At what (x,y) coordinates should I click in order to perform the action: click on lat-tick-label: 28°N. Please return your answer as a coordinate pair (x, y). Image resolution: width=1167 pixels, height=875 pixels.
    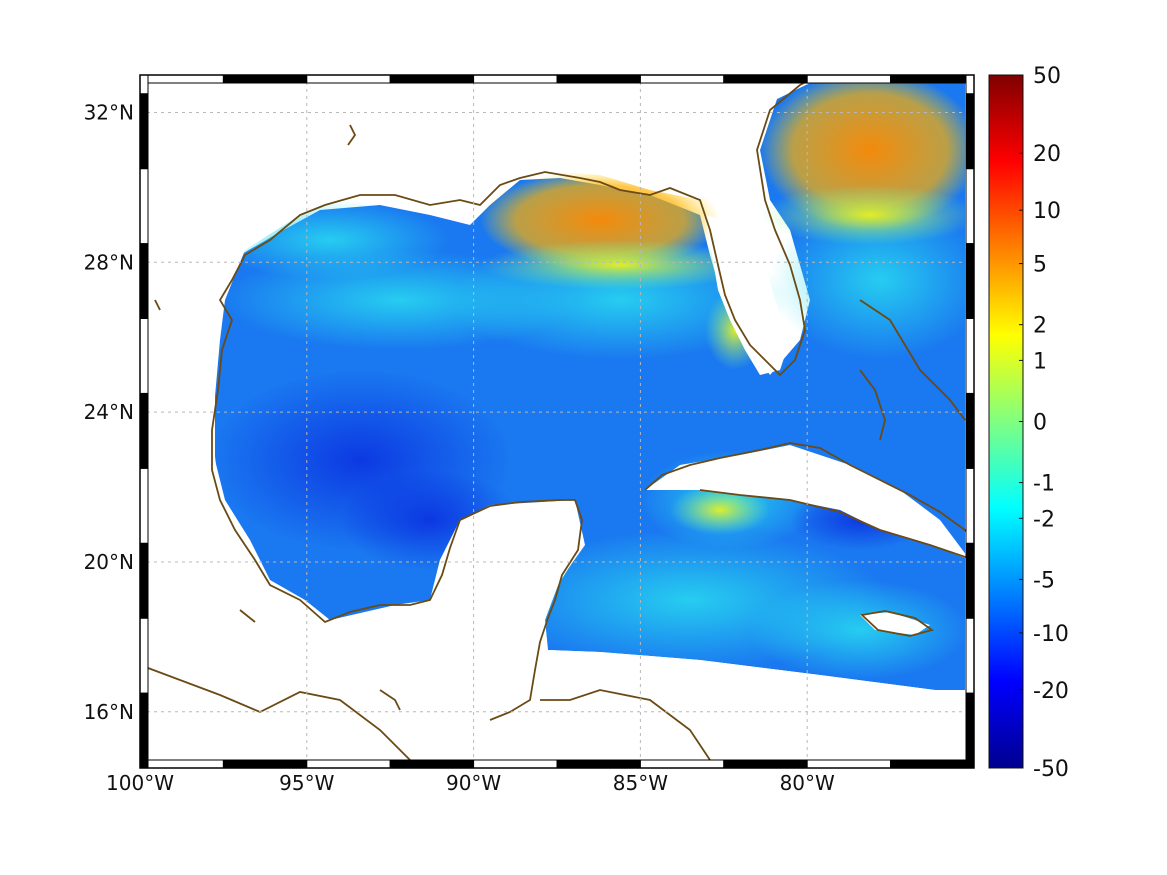
    Looking at the image, I should click on (109, 262).